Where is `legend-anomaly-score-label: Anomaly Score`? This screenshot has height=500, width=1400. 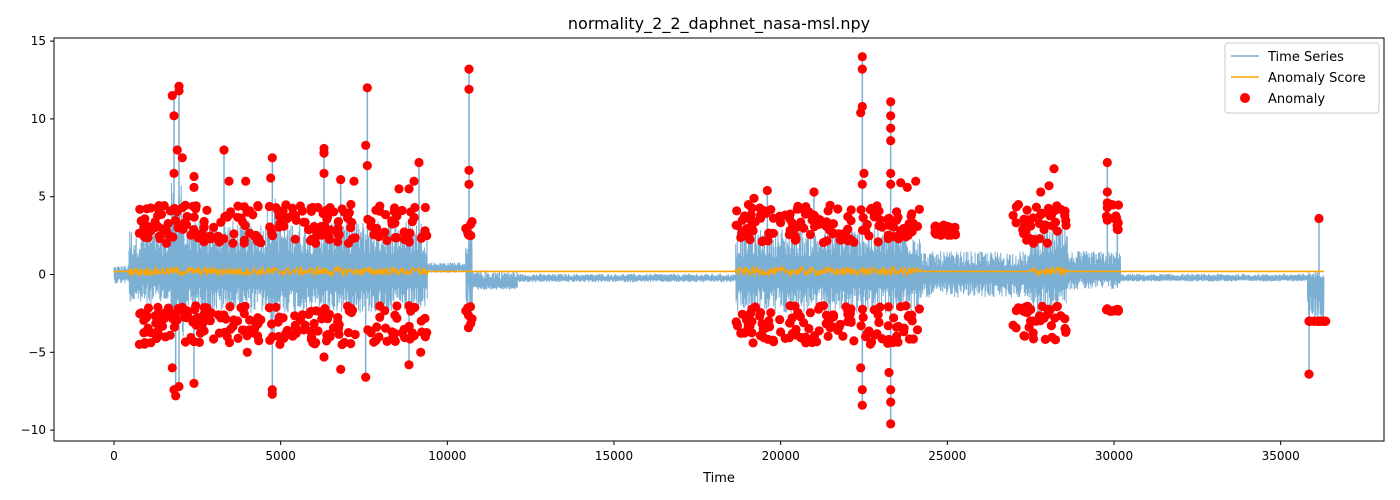 legend-anomaly-score-label: Anomaly Score is located at coordinates (1317, 78).